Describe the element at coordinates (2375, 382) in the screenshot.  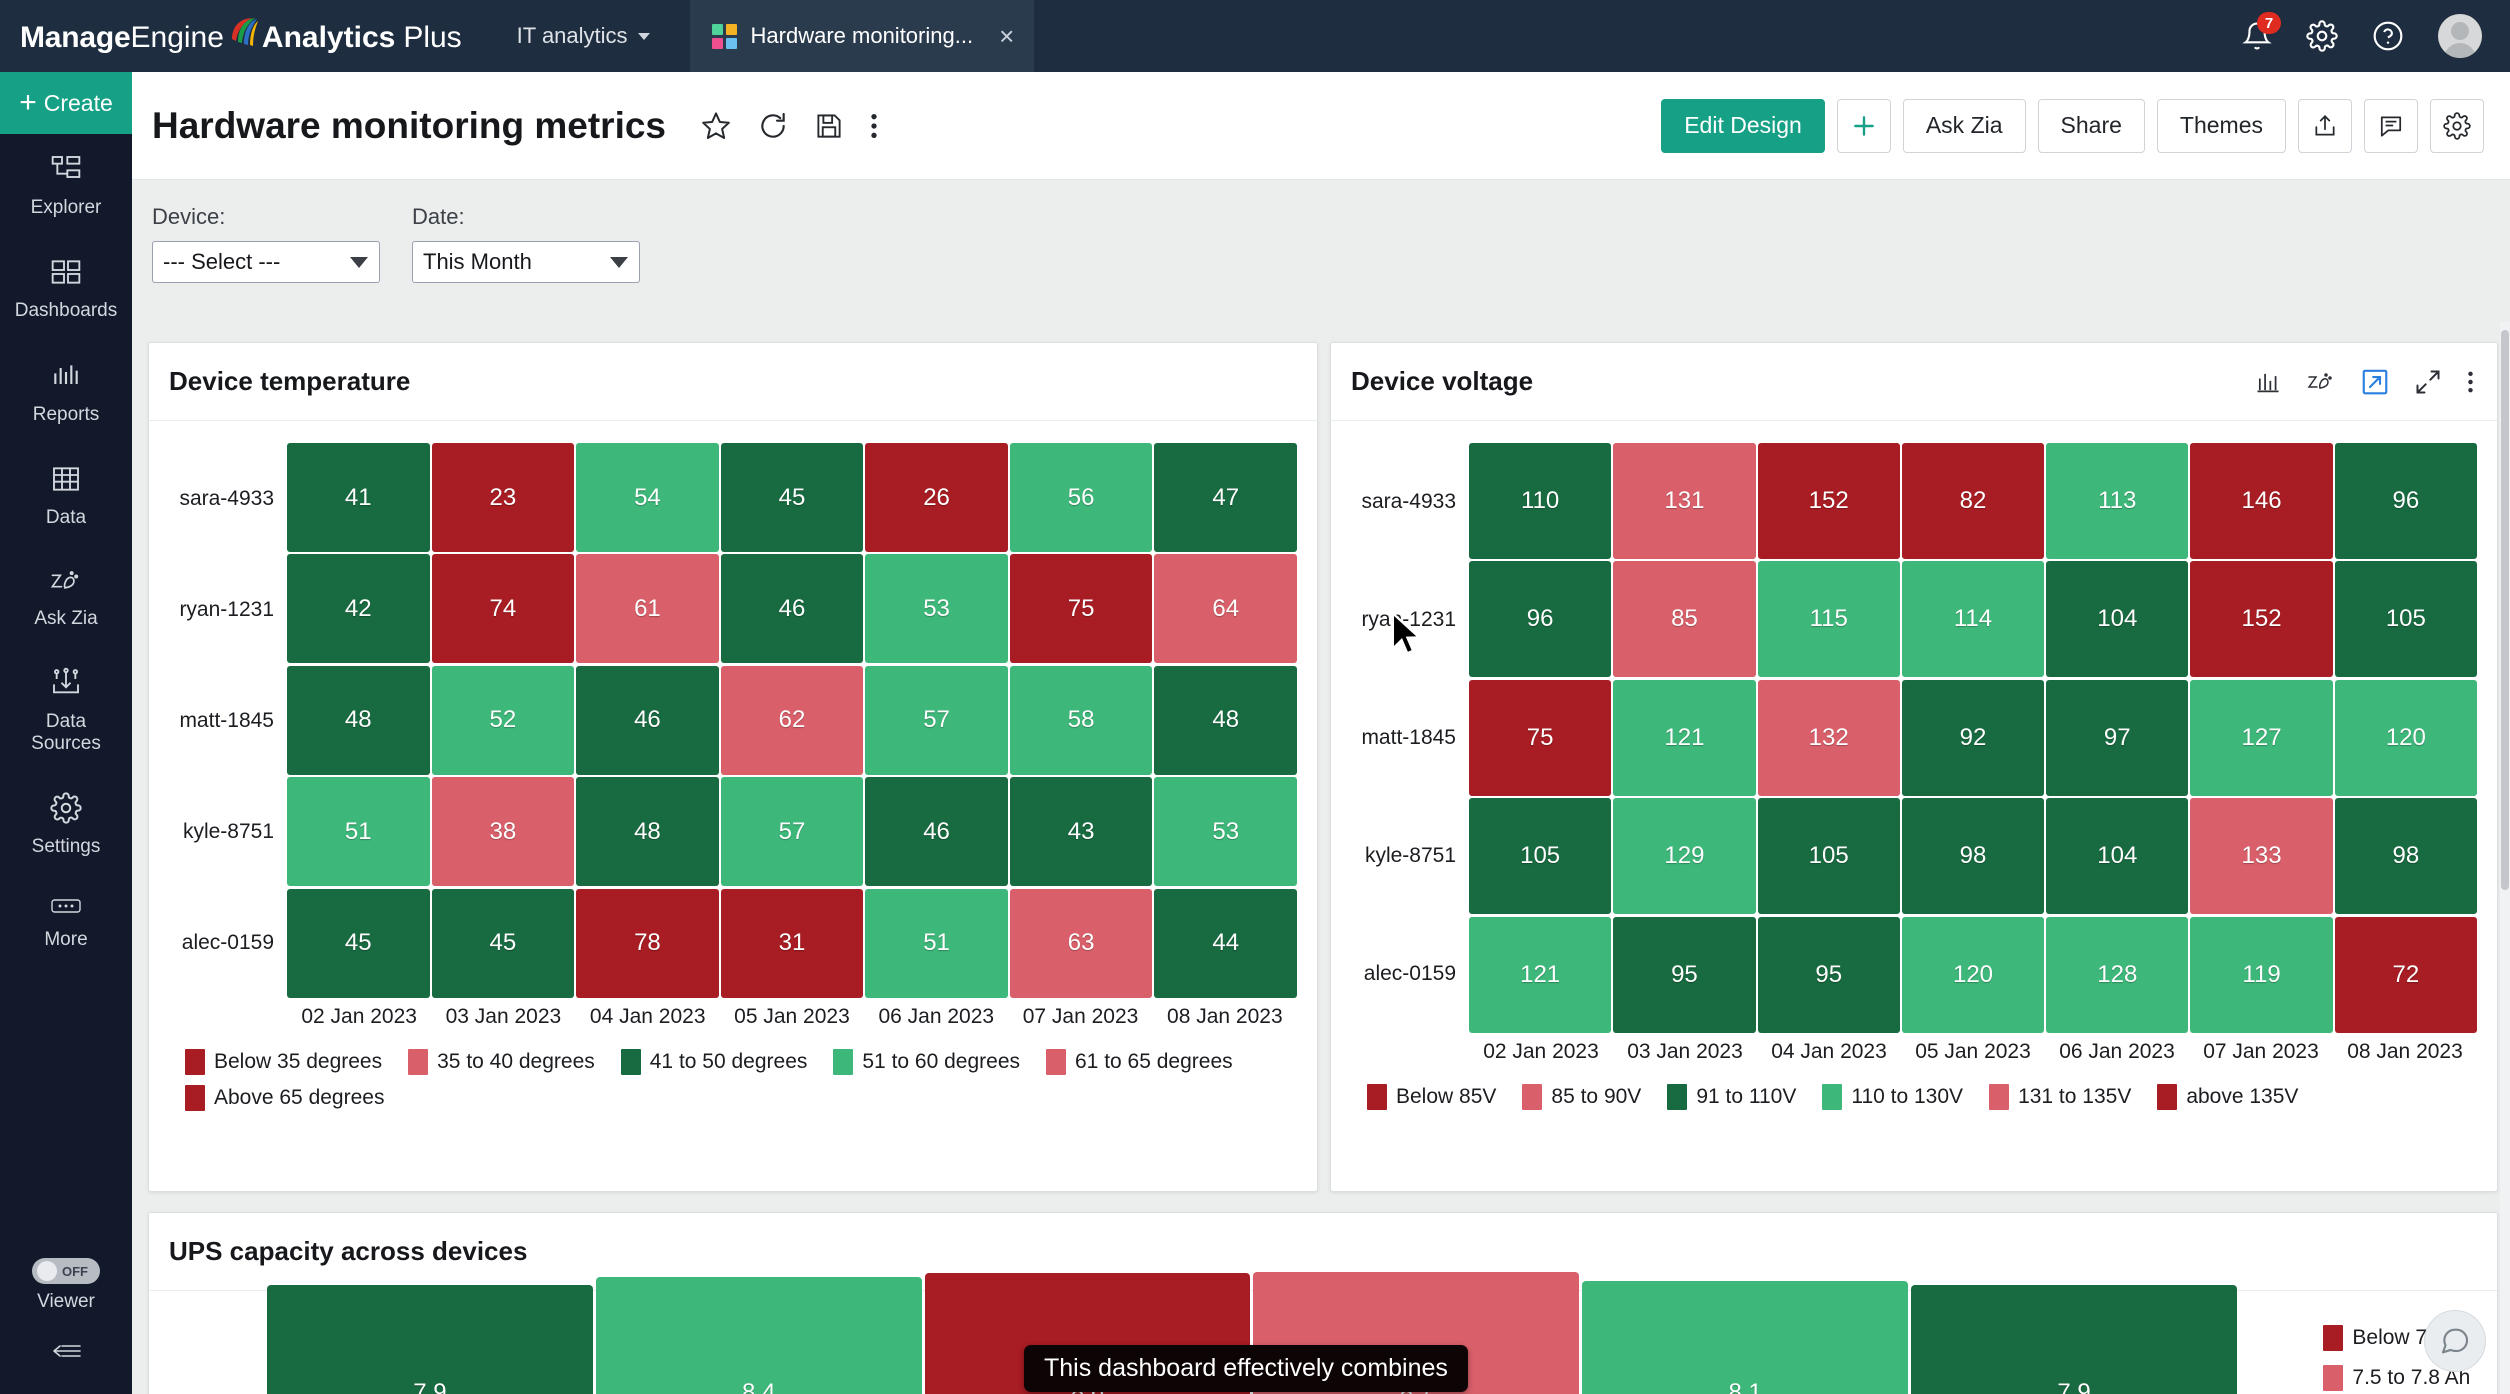
I see `open-external-icon` at that location.